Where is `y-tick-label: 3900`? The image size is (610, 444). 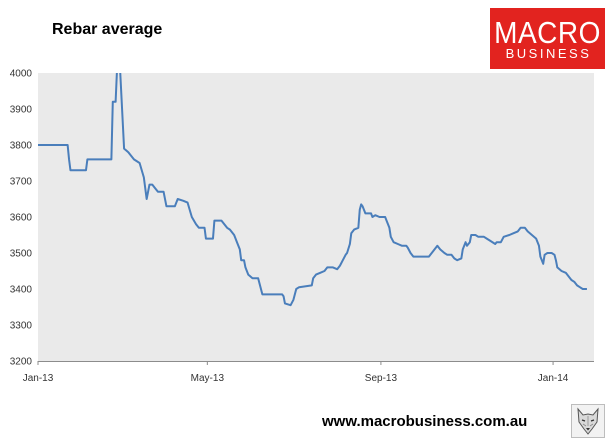 y-tick-label: 3900 is located at coordinates (21, 110).